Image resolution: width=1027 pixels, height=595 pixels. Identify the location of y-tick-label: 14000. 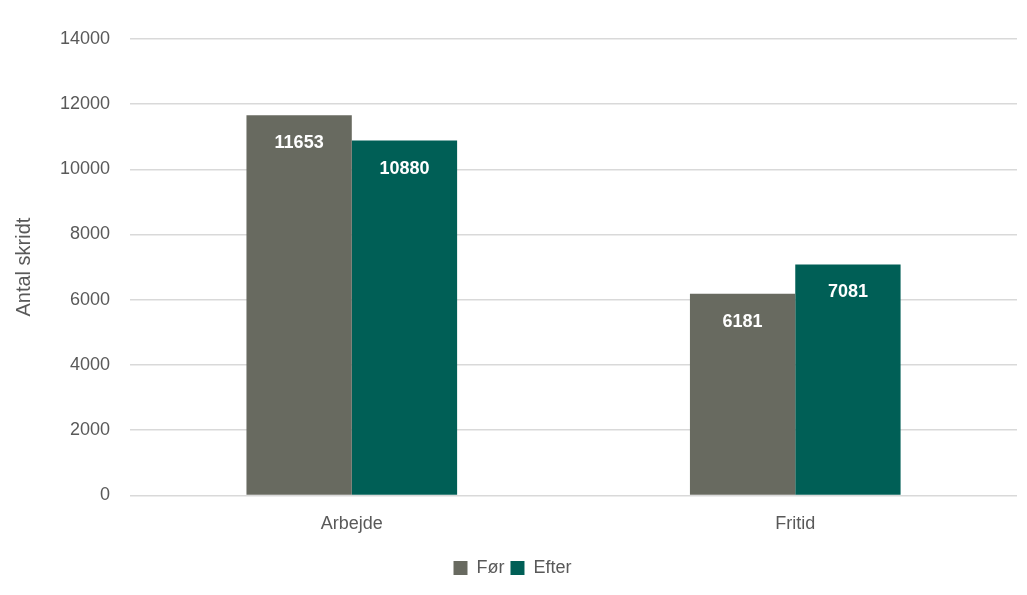
(85, 37).